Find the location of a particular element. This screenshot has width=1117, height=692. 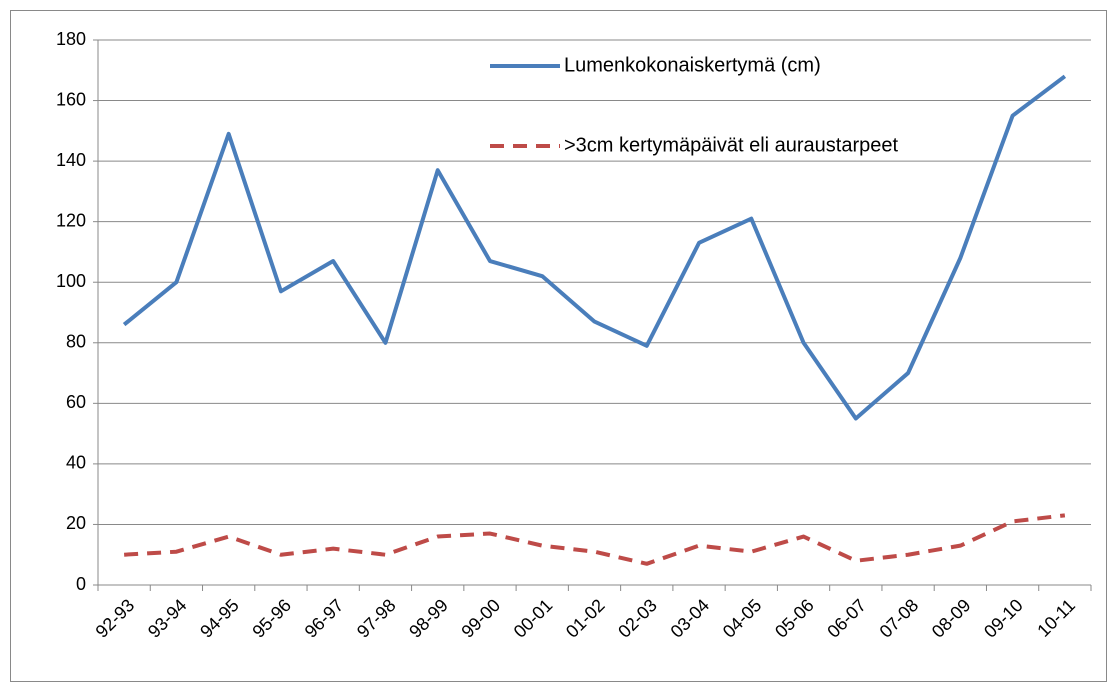

y-tick-label: 80 is located at coordinates (76, 342).